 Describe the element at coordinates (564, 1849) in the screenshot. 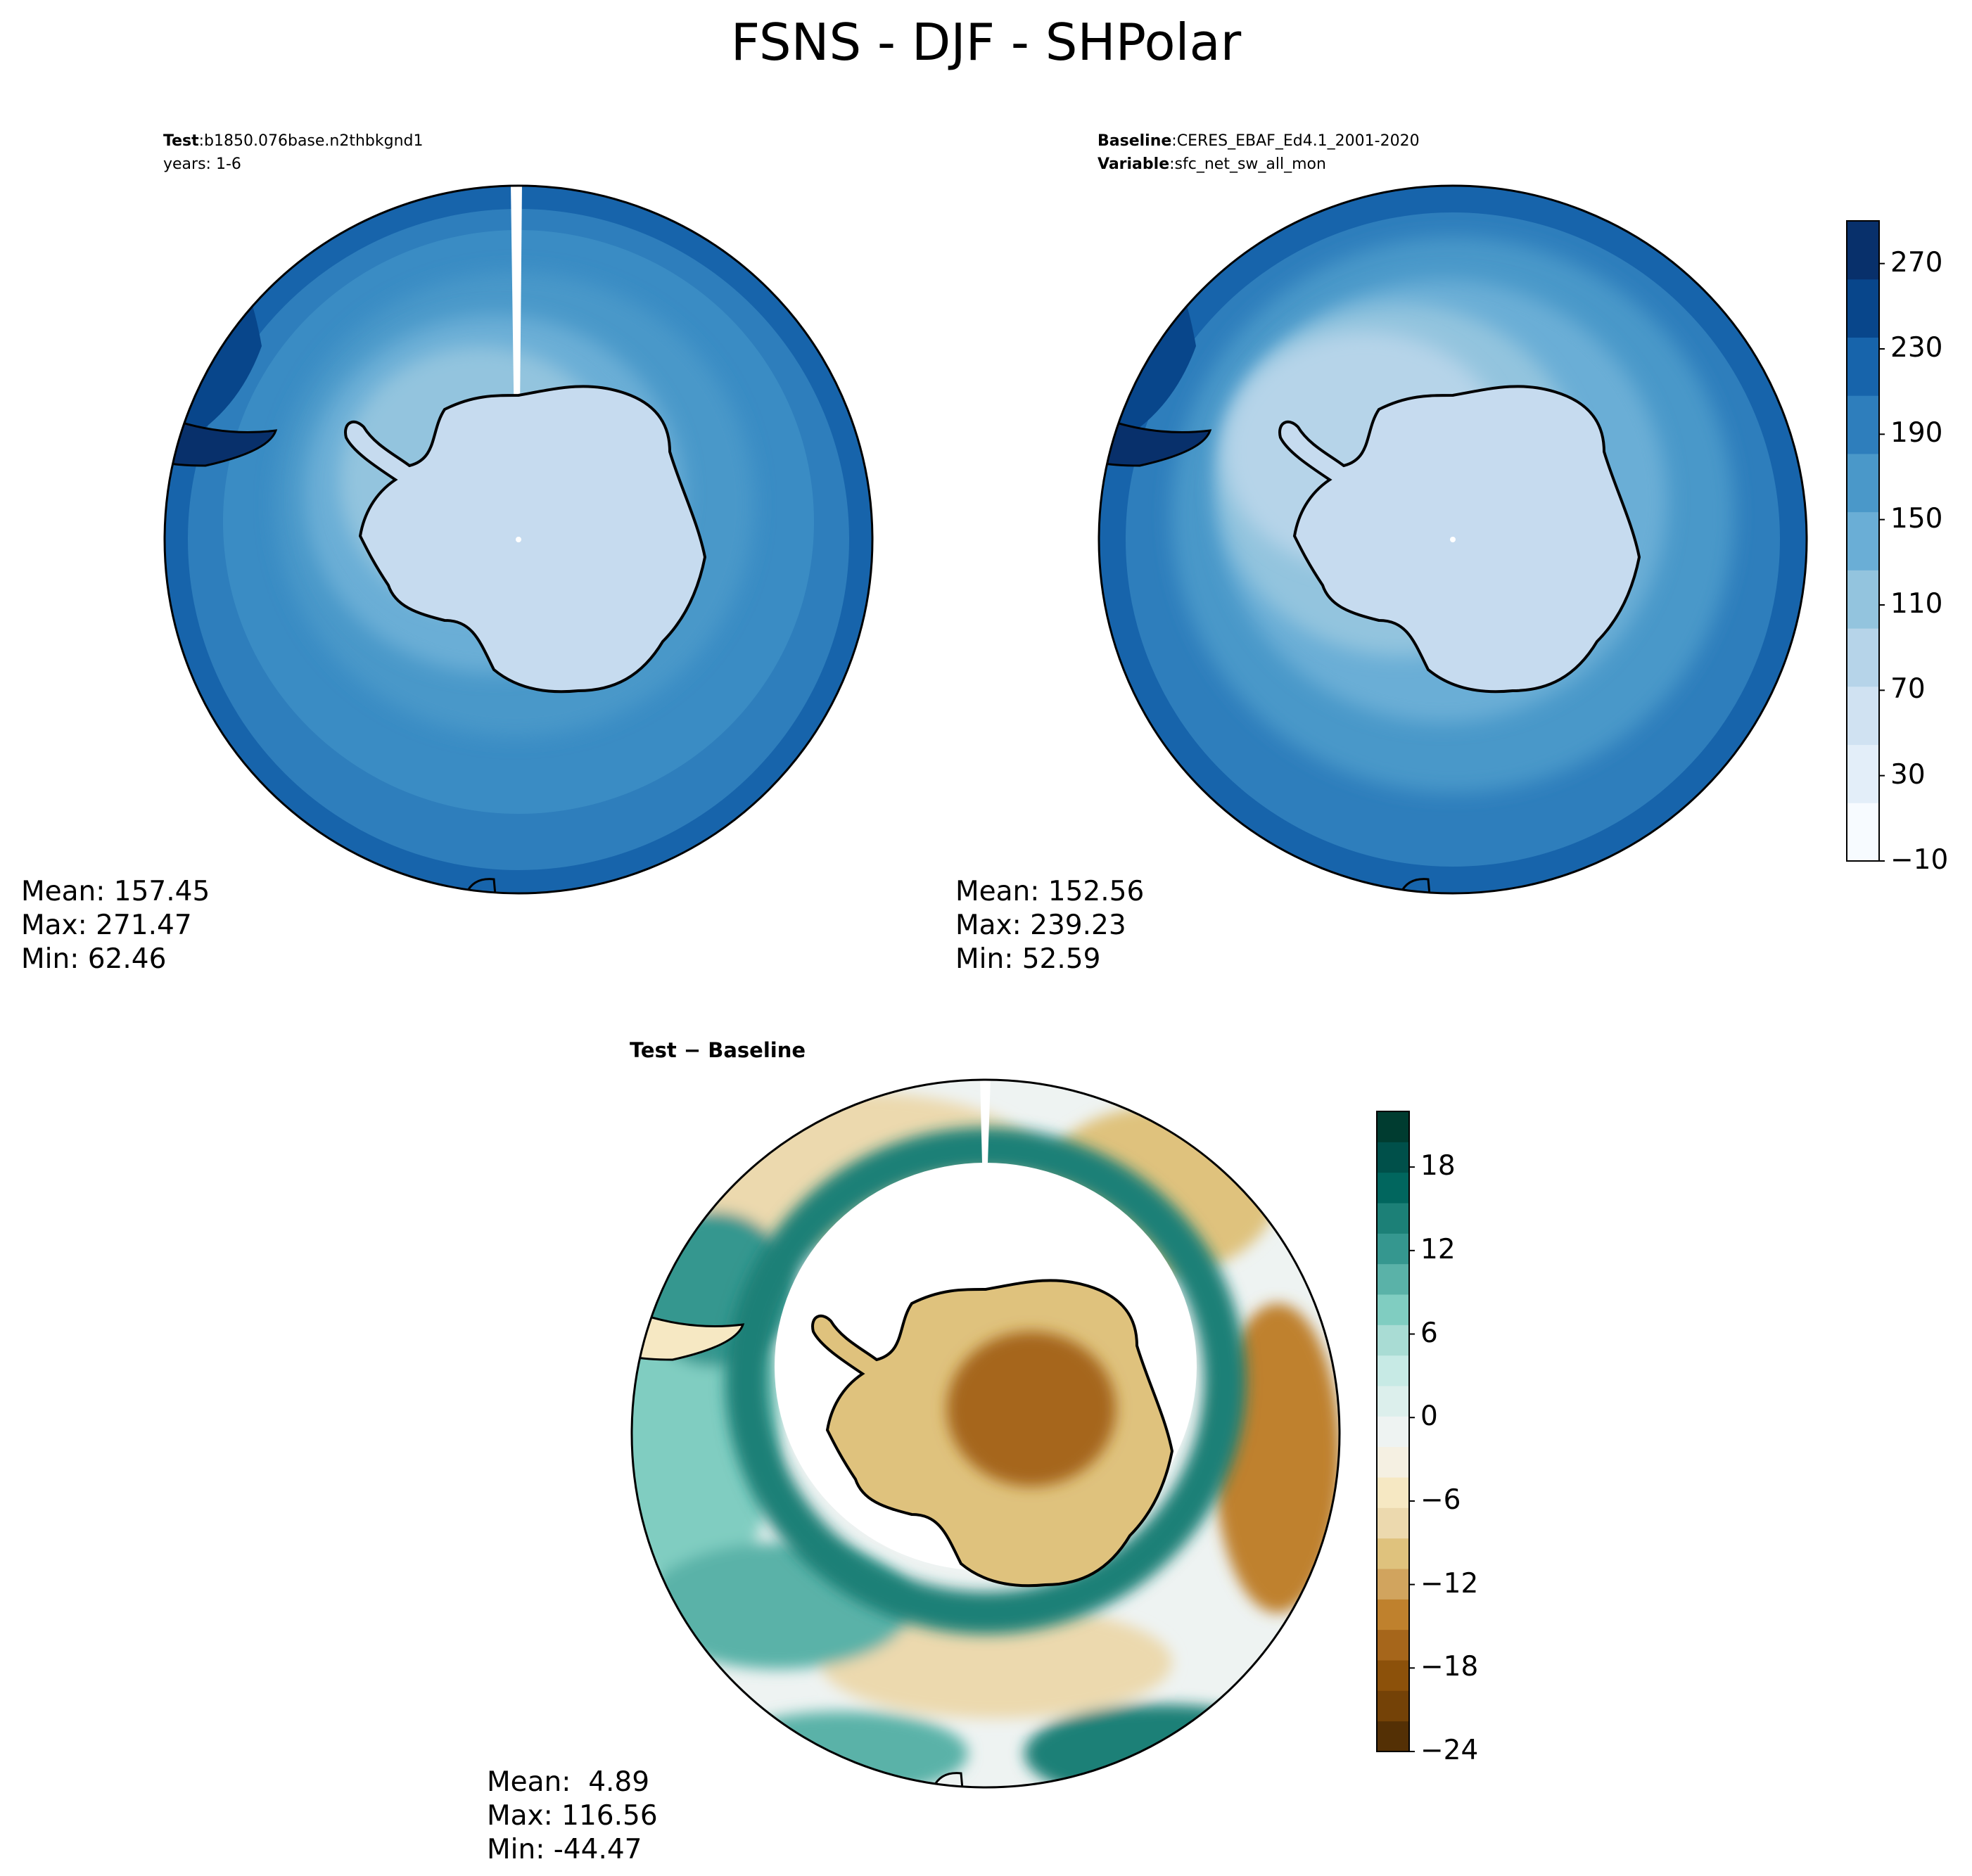

I see `difference-min: Min: -44.47` at that location.